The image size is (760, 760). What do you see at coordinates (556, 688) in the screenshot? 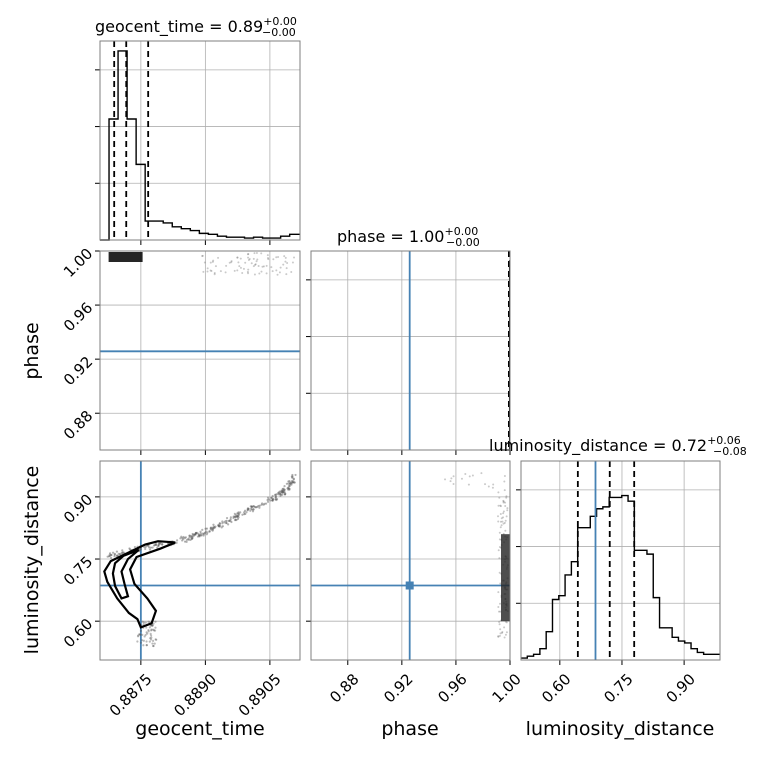
I see `x-tick-label-luminosity_distance-0: 0.60` at bounding box center [556, 688].